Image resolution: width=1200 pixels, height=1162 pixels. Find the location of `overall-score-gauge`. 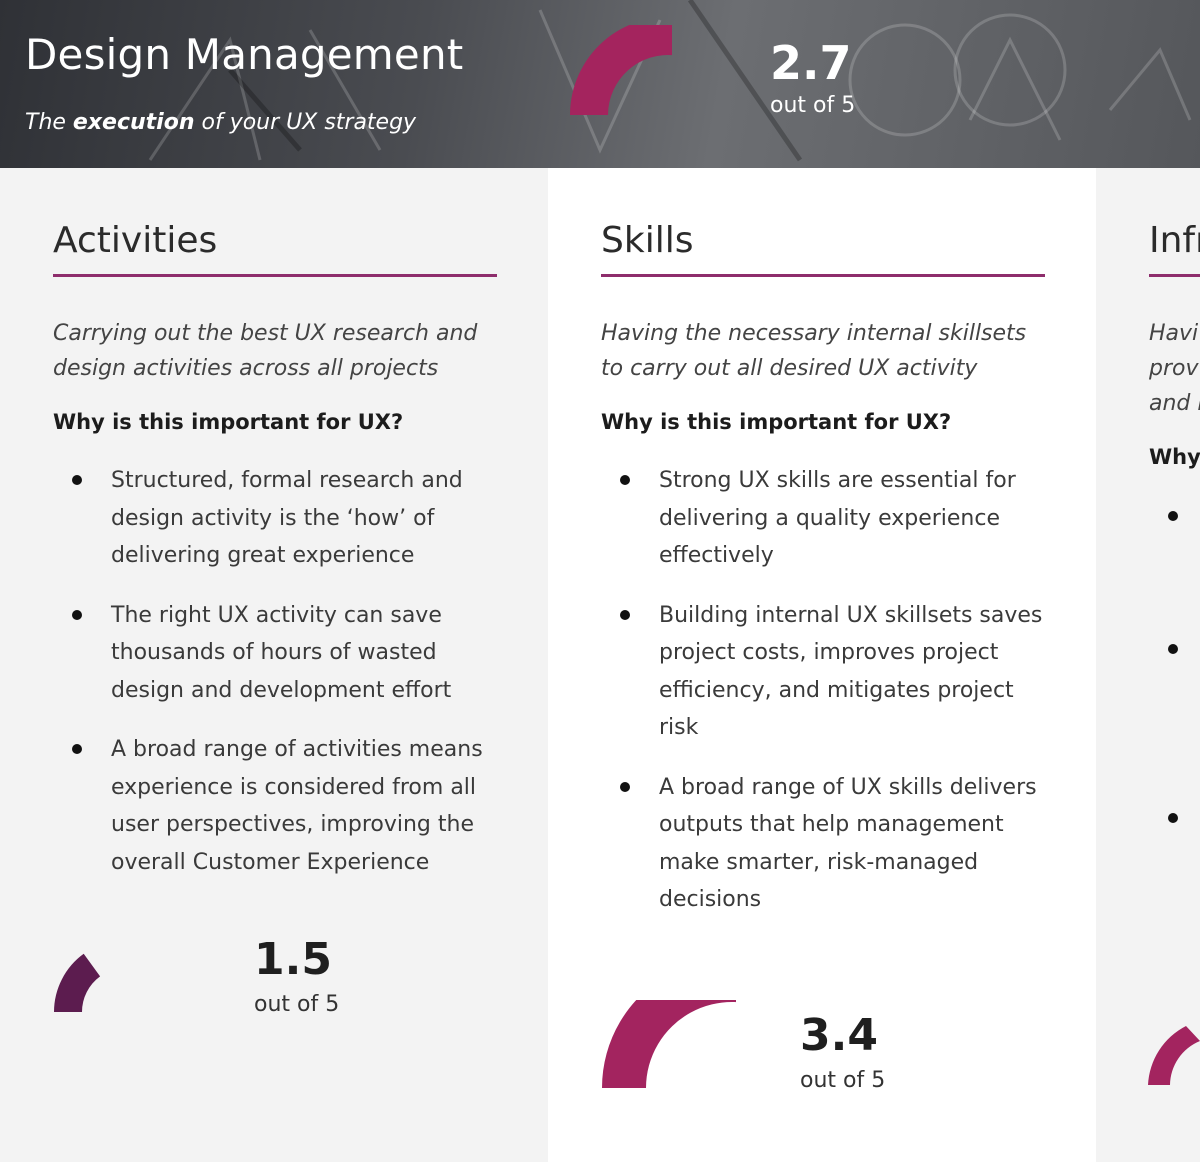

overall-score-gauge is located at coordinates (621, 70).